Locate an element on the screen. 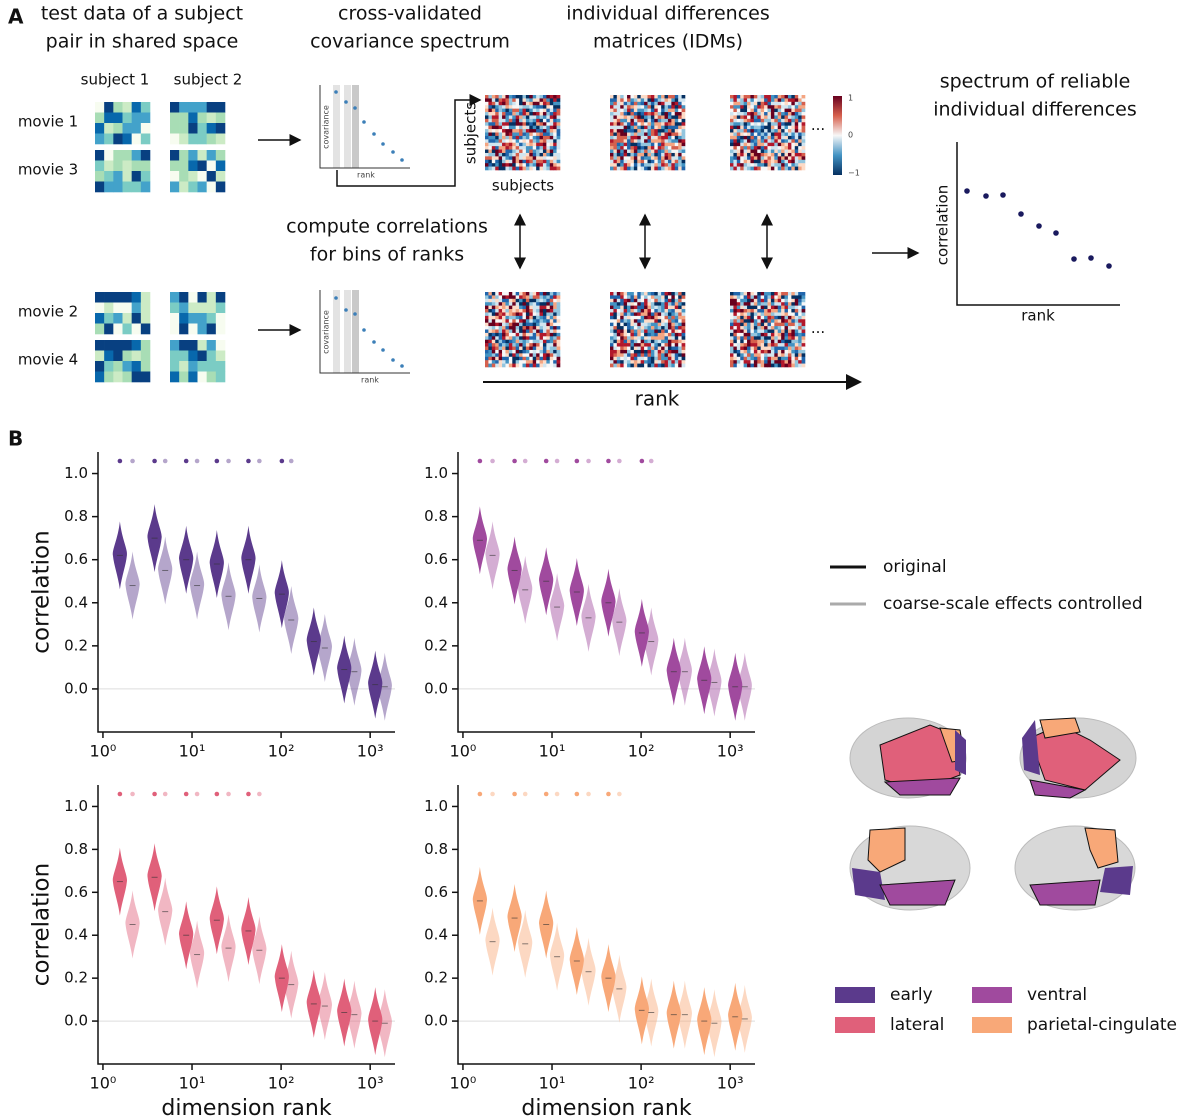  dot is located at coordinates (374, 342).